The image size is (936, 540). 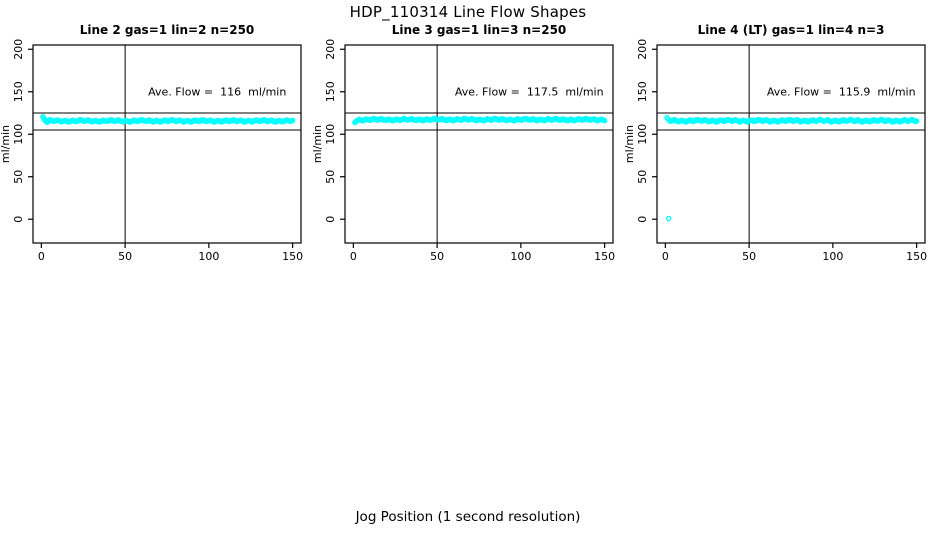 I want to click on figure-xlabel: Jog Position (1 second resolution), so click(x=468, y=517).